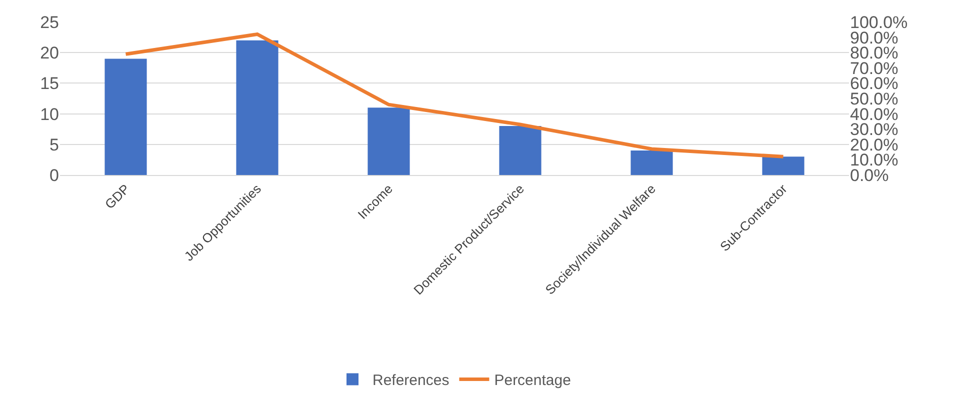  What do you see at coordinates (532, 381) in the screenshot?
I see `legend-label: Percentage` at bounding box center [532, 381].